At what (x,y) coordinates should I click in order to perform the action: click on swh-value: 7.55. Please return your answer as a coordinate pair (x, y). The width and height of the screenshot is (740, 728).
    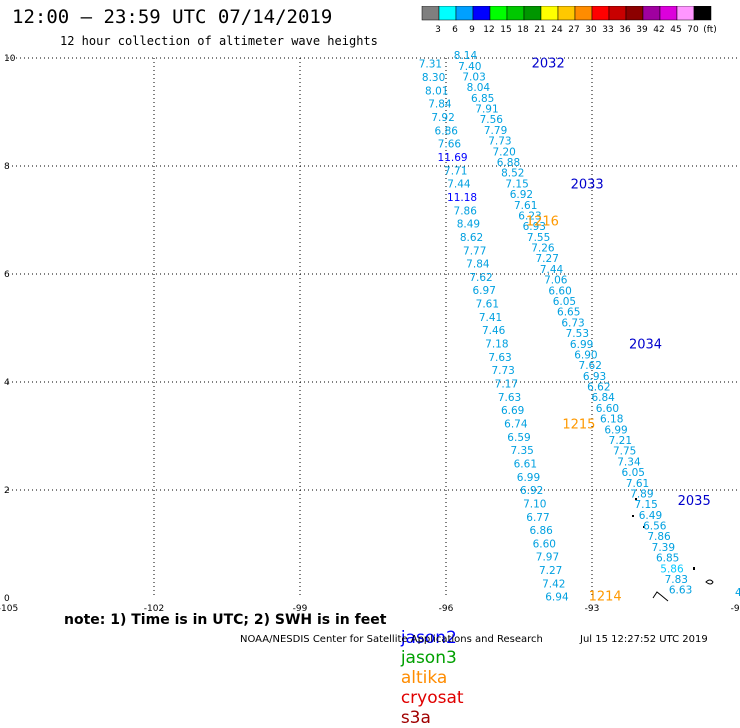
    Looking at the image, I should click on (538, 238).